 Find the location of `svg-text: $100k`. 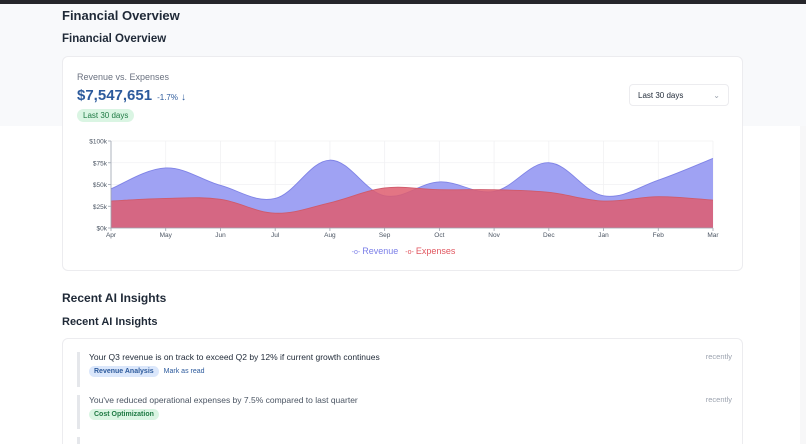

svg-text: $100k is located at coordinates (98, 142).